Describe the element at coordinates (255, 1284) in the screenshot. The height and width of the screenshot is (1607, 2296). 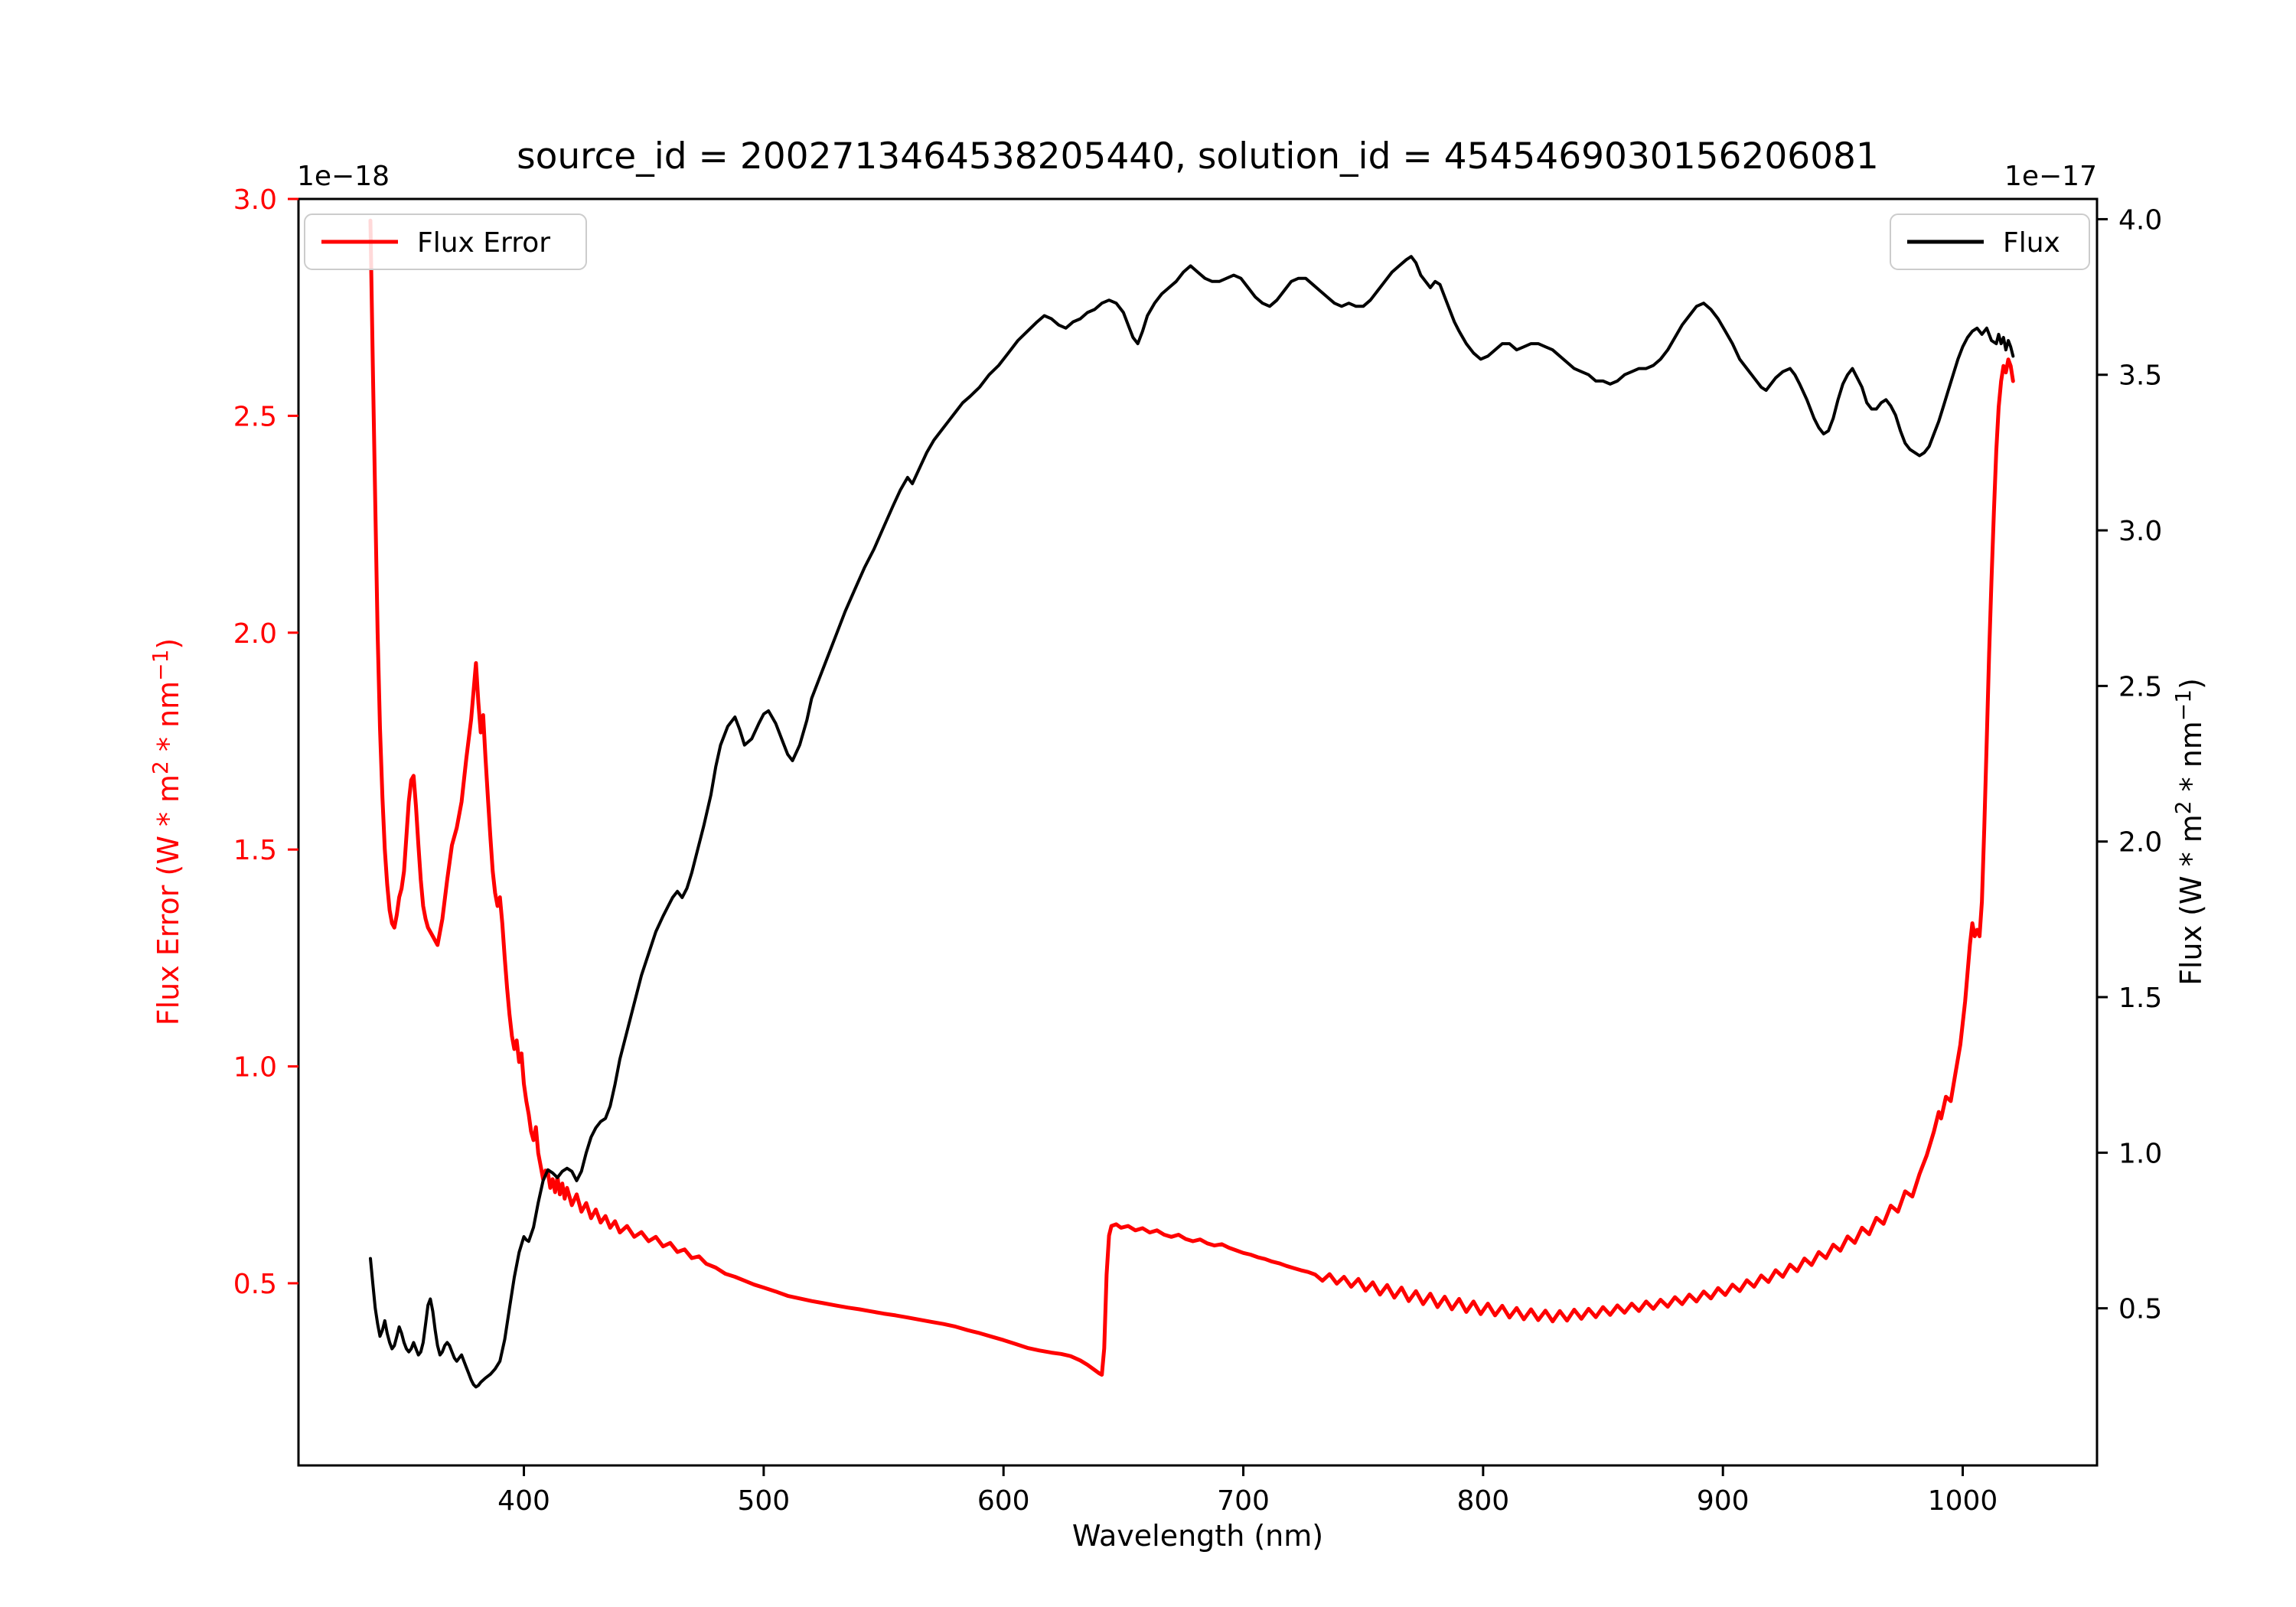
I see `left-y-tick-label: 0.5` at that location.